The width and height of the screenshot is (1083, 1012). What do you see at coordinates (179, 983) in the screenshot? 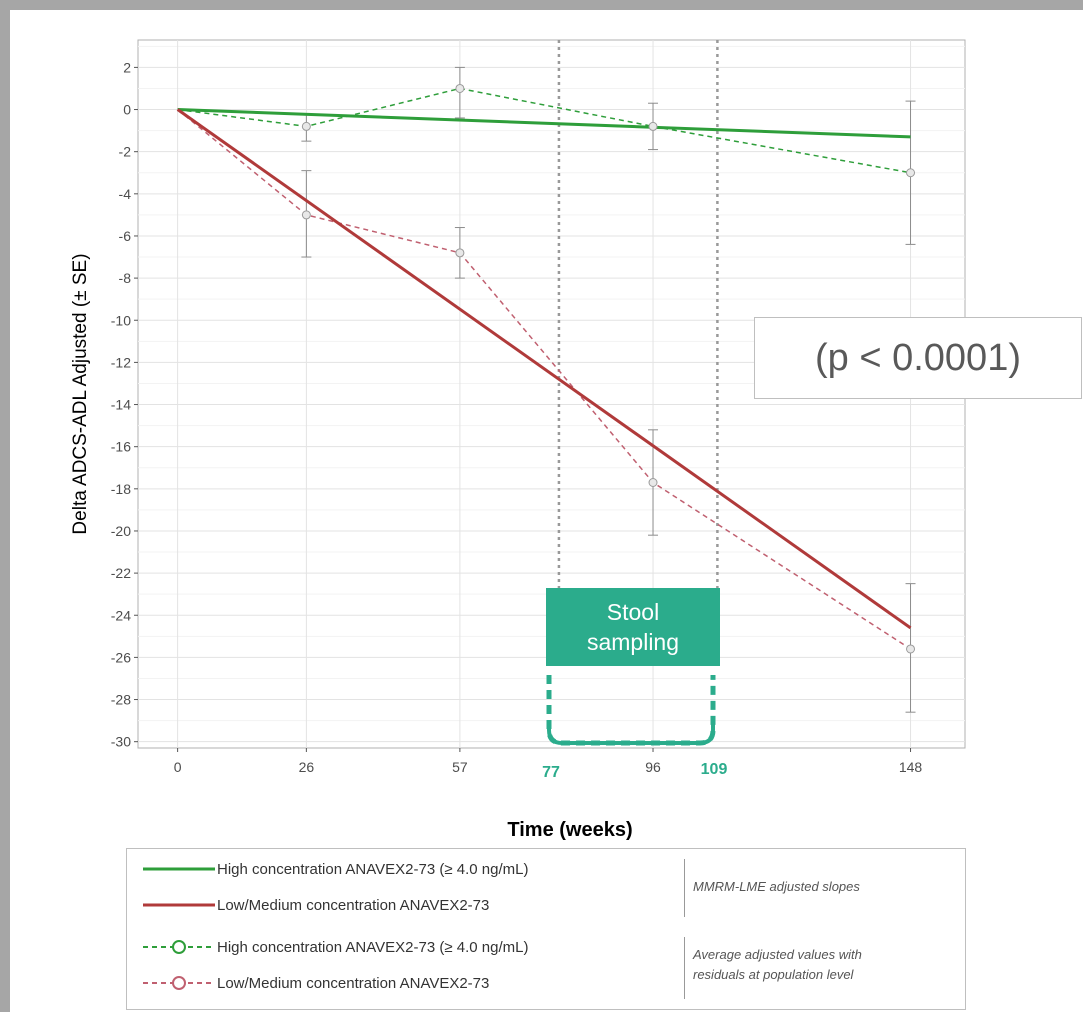
I see `legend-symbol-dashed-red` at bounding box center [179, 983].